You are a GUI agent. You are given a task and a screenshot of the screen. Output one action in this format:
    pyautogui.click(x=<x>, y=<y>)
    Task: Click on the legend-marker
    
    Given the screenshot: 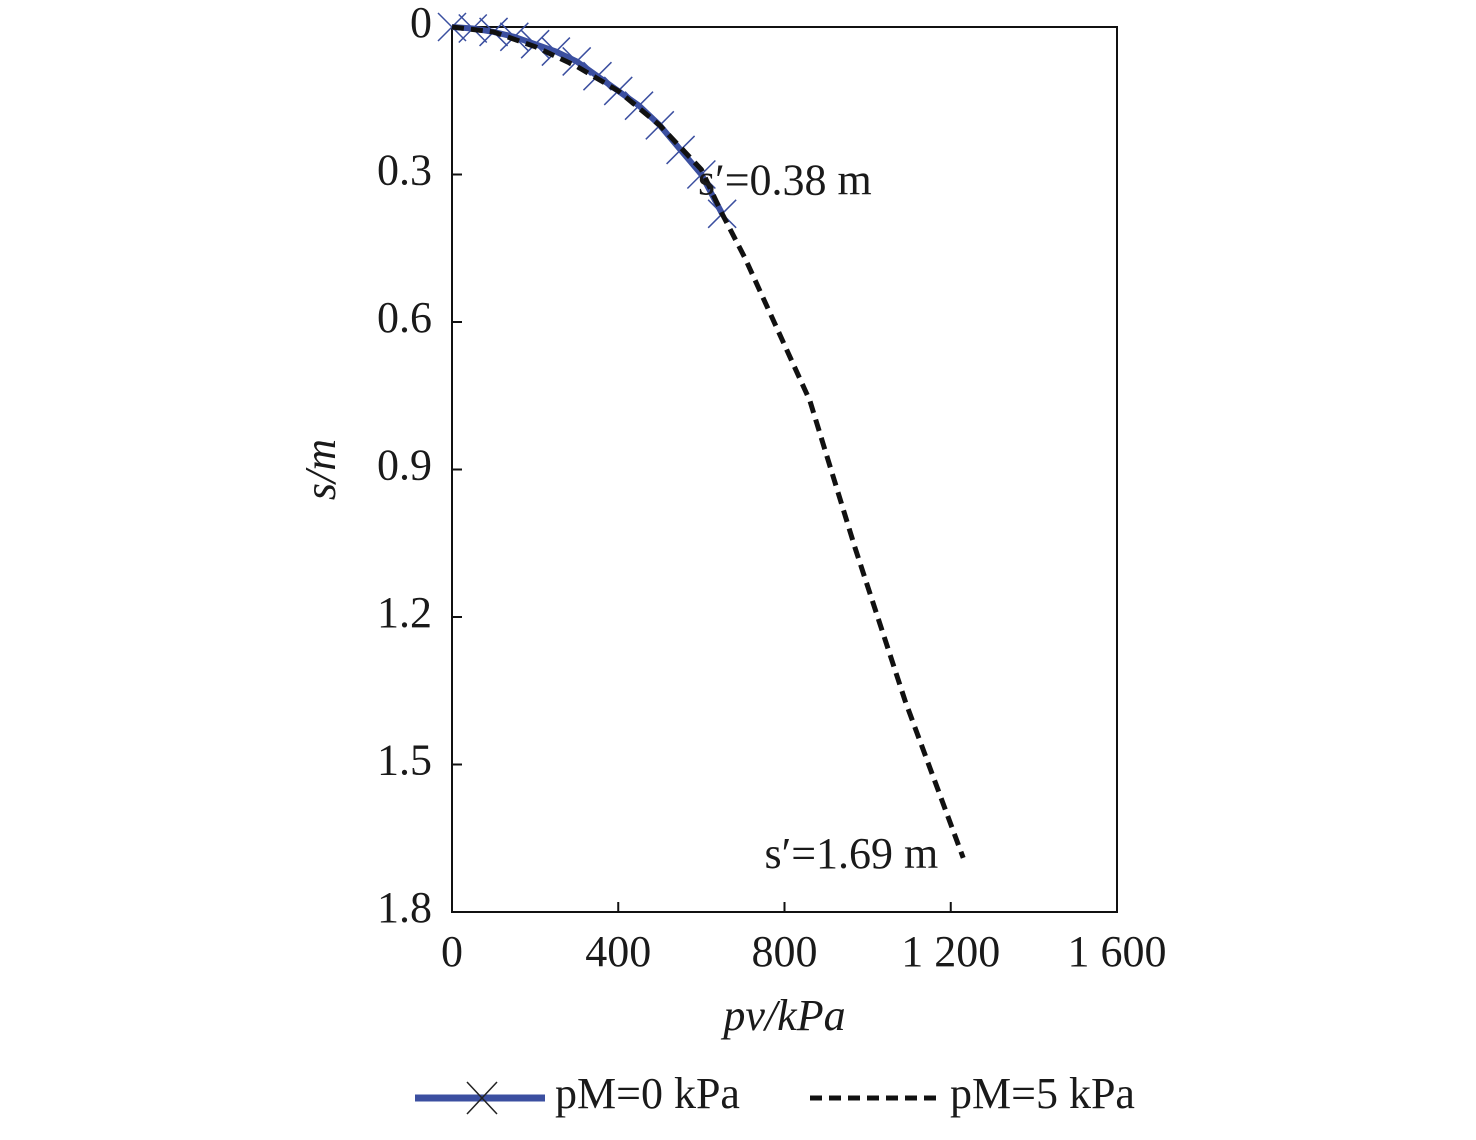 What is the action you would take?
    pyautogui.click(x=482, y=1098)
    